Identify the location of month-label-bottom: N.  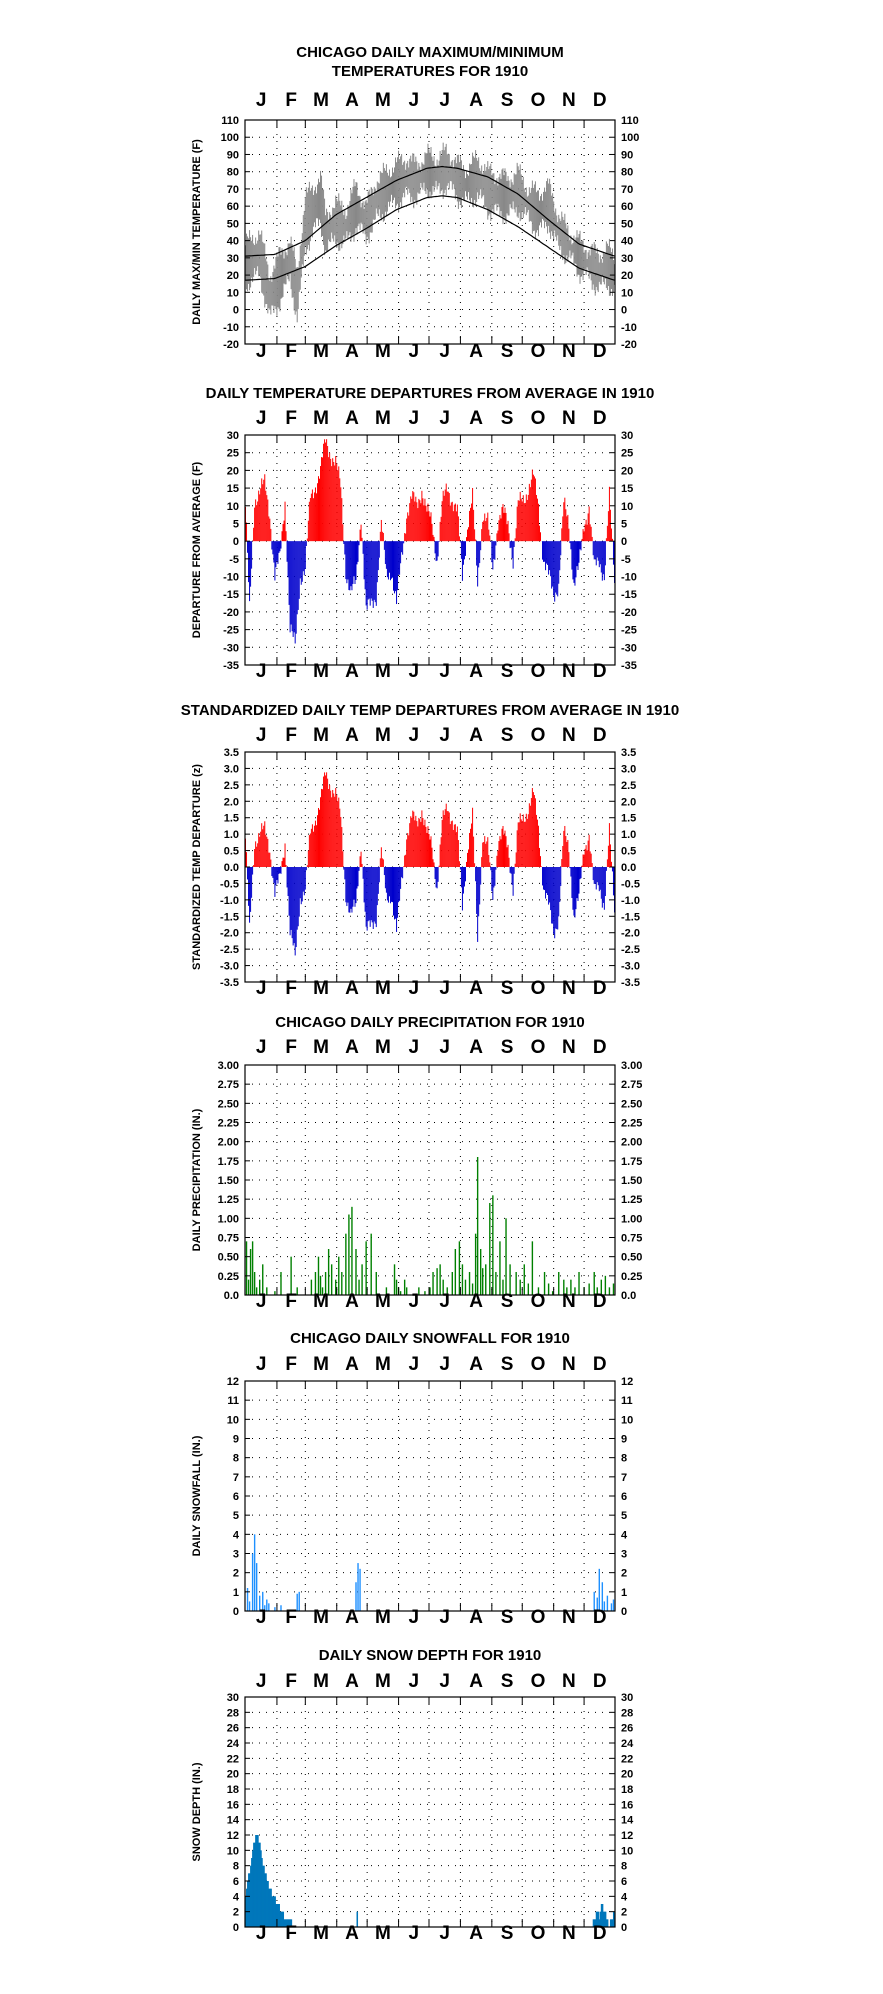
(569, 351).